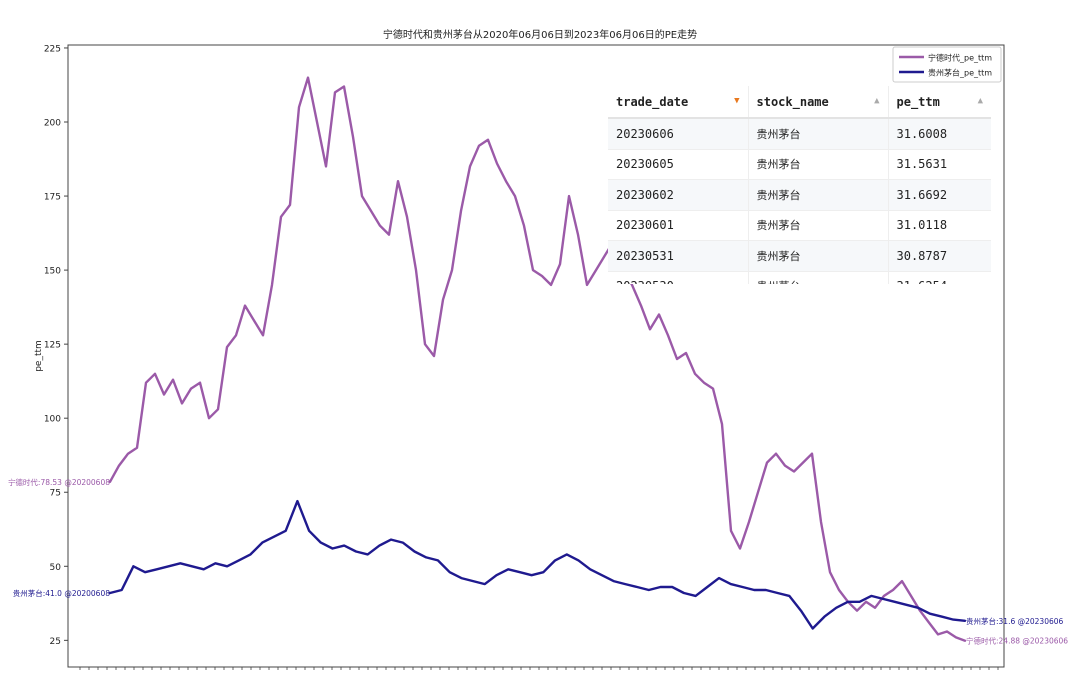 The height and width of the screenshot is (699, 1080). I want to click on annotation-label: 贵州茅台:41.0 @20200608, so click(62, 593).